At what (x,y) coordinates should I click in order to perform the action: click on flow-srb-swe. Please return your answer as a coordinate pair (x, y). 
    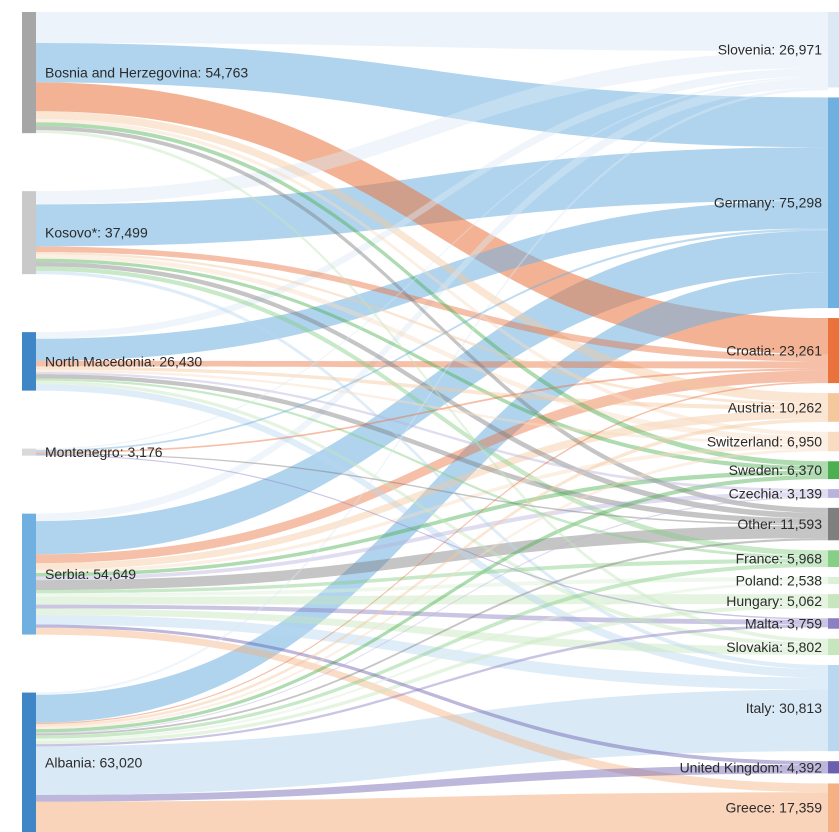
    Looking at the image, I should click on (432, 523).